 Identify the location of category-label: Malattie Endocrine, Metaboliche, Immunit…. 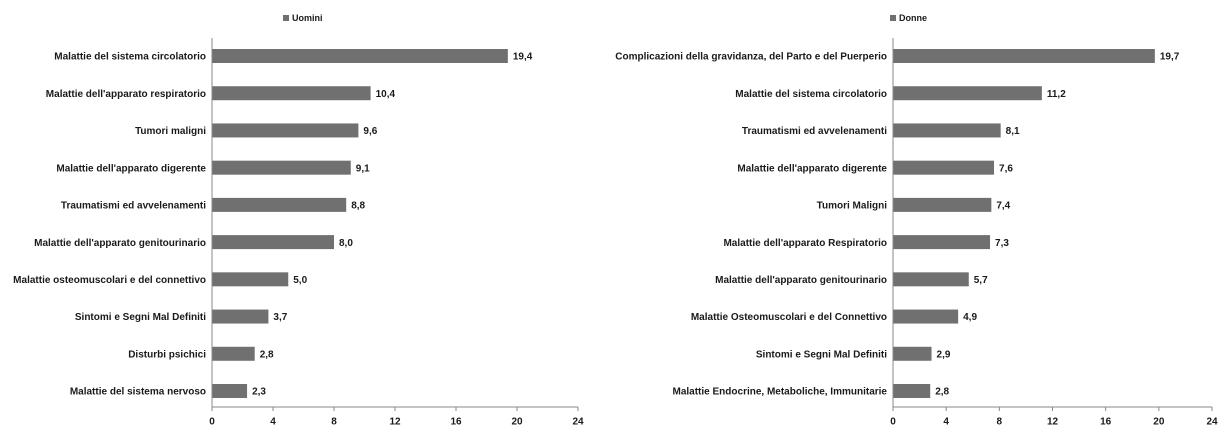
(780, 392).